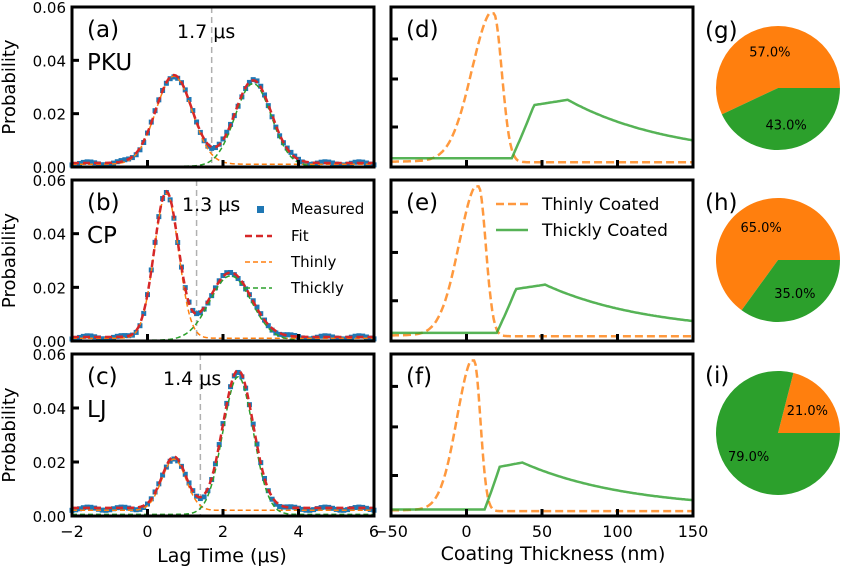  What do you see at coordinates (222, 556) in the screenshot?
I see `xlabel-lag-time: Lag Time (μs)` at bounding box center [222, 556].